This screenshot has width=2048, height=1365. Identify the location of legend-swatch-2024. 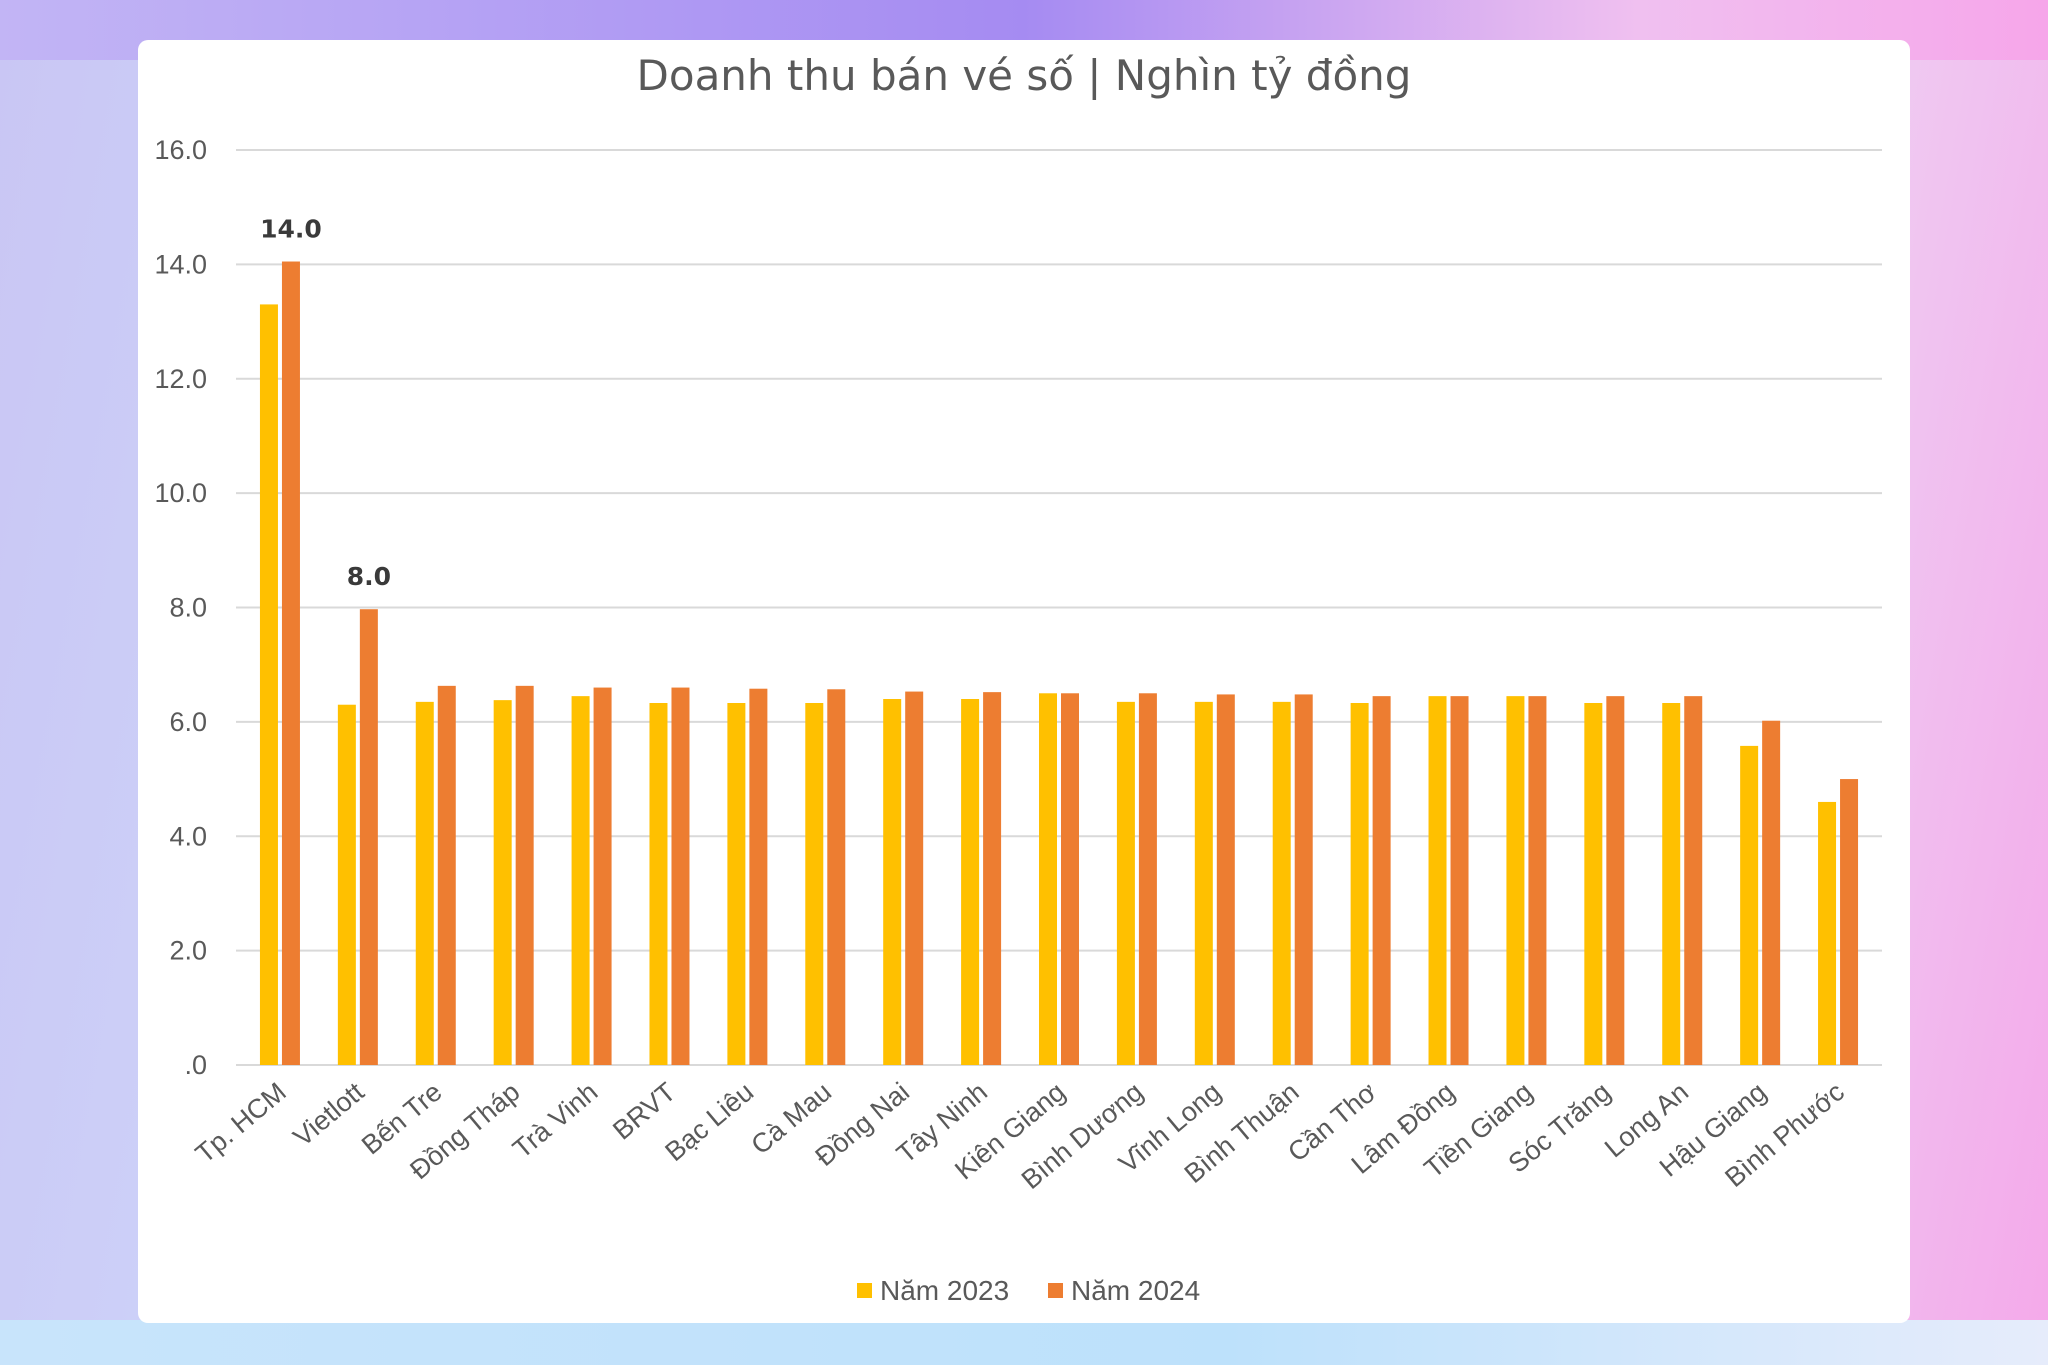
(1055, 1290).